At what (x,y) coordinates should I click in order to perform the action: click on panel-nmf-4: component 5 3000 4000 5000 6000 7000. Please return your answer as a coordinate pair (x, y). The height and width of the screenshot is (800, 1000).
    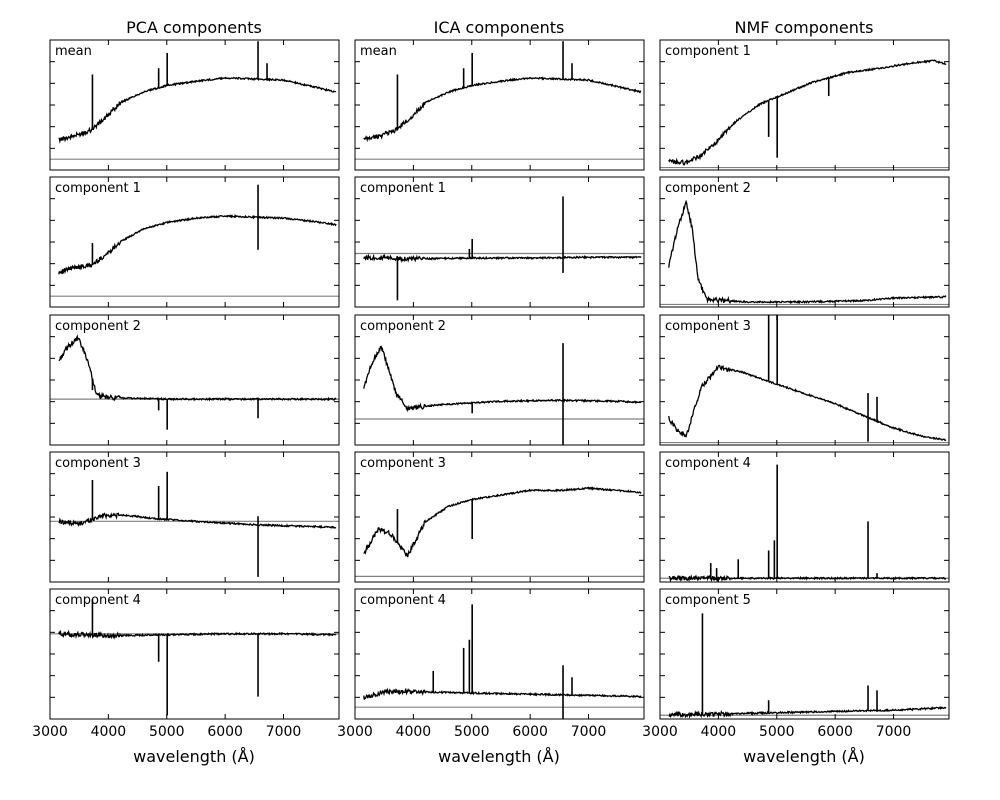
    Looking at the image, I should click on (796, 664).